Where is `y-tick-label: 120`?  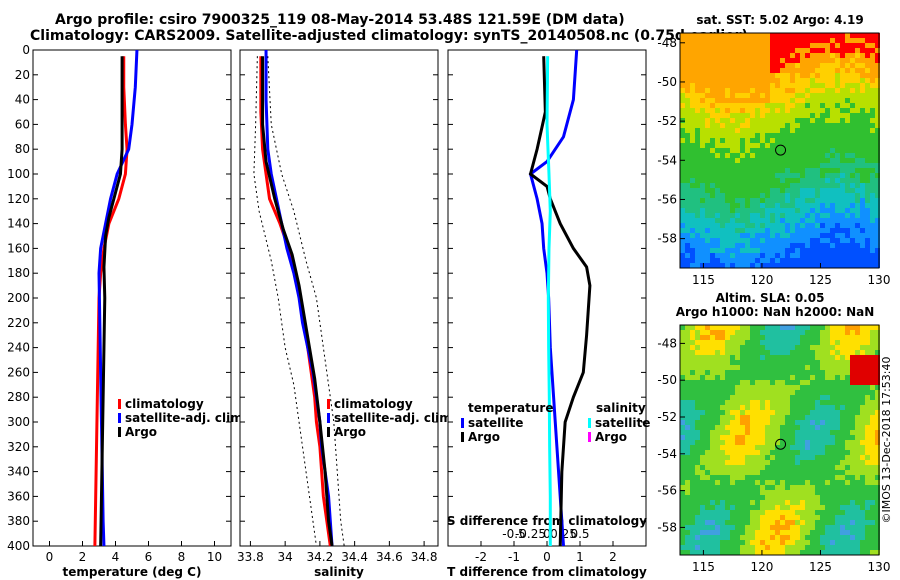 y-tick-label: 120 is located at coordinates (18, 199).